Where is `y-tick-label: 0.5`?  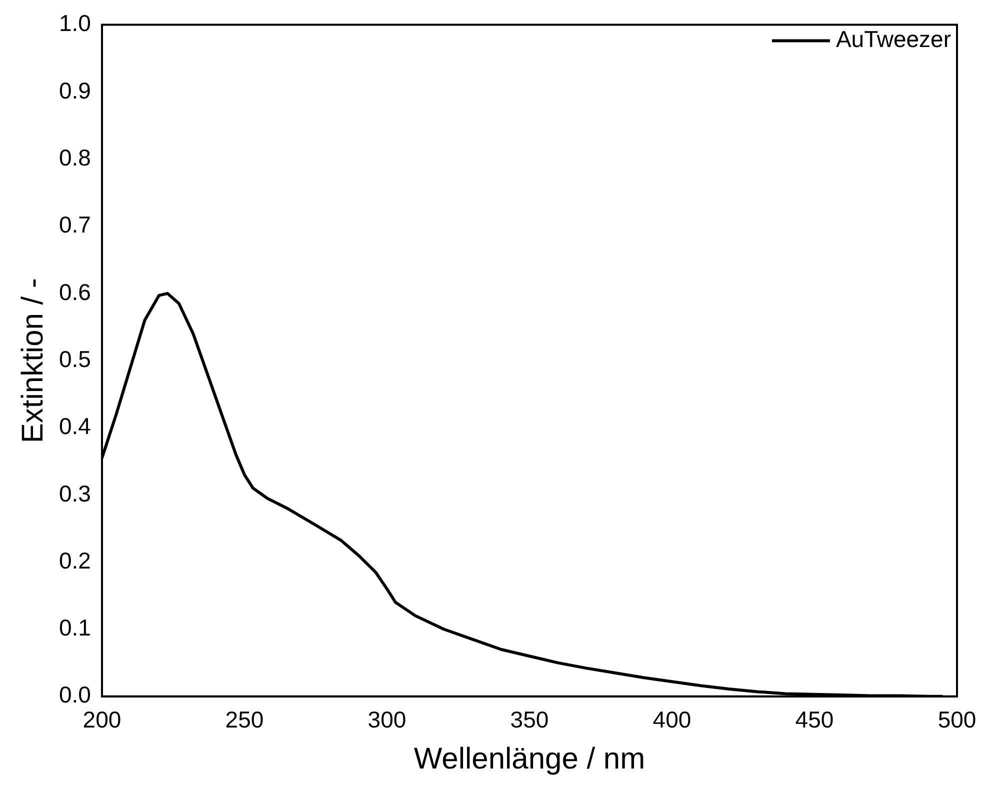
y-tick-label: 0.5 is located at coordinates (74, 359).